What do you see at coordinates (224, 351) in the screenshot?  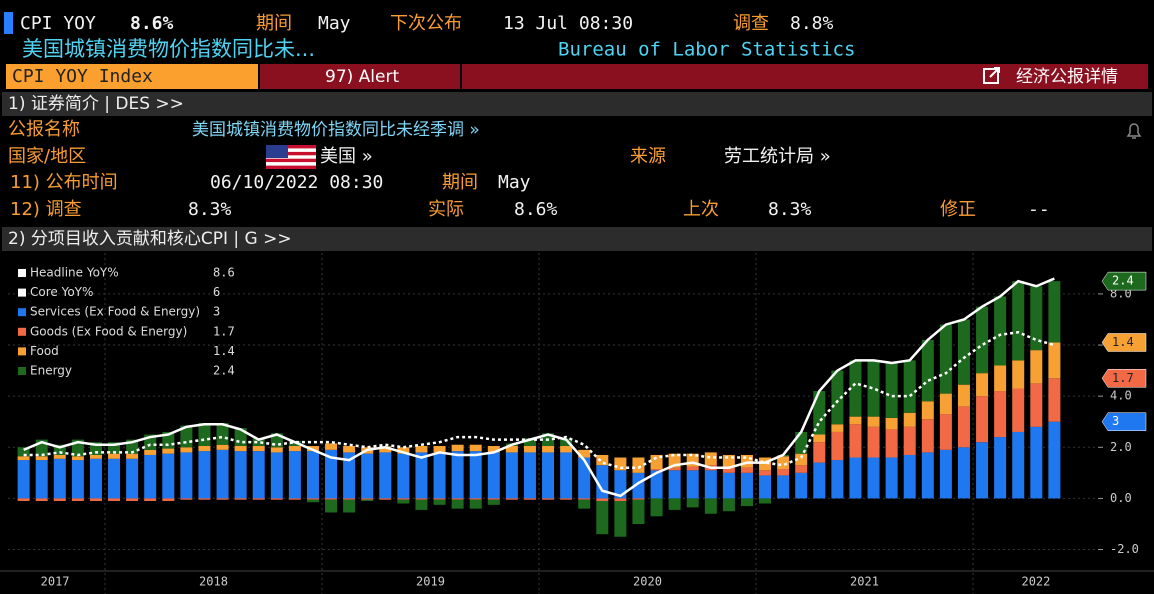 I see `legend-value: 1.4` at bounding box center [224, 351].